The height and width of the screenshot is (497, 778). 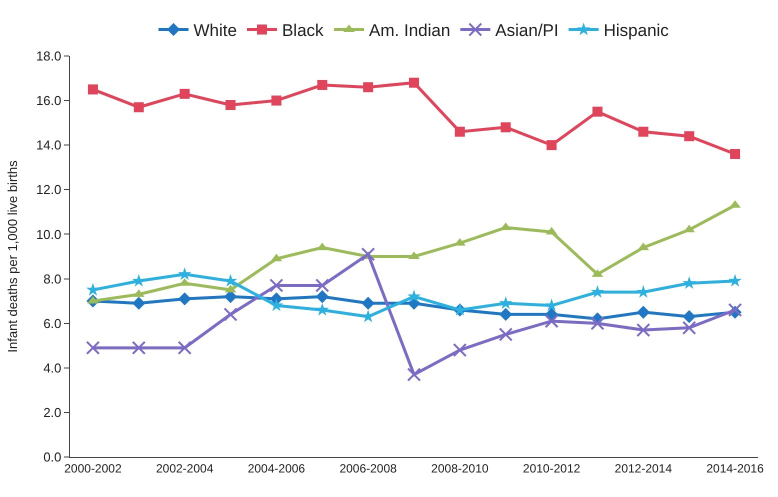 I want to click on y-tick-label: 0.0, so click(x=52, y=457).